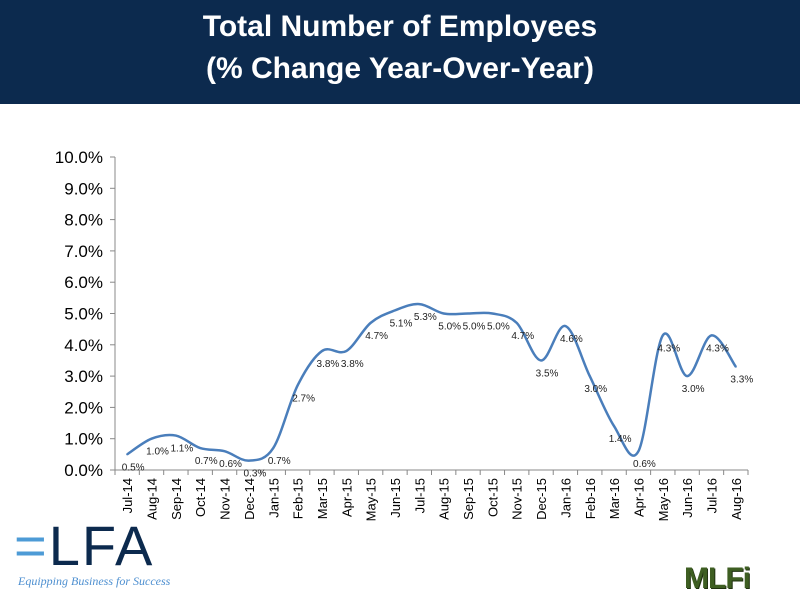  I want to click on data-label: 5.3%, so click(425, 317).